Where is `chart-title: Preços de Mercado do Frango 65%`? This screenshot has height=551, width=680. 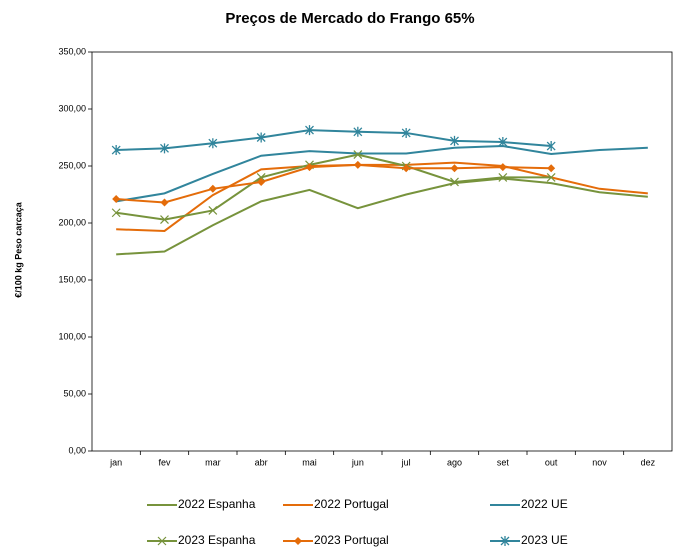 chart-title: Preços de Mercado do Frango 65% is located at coordinates (349, 18).